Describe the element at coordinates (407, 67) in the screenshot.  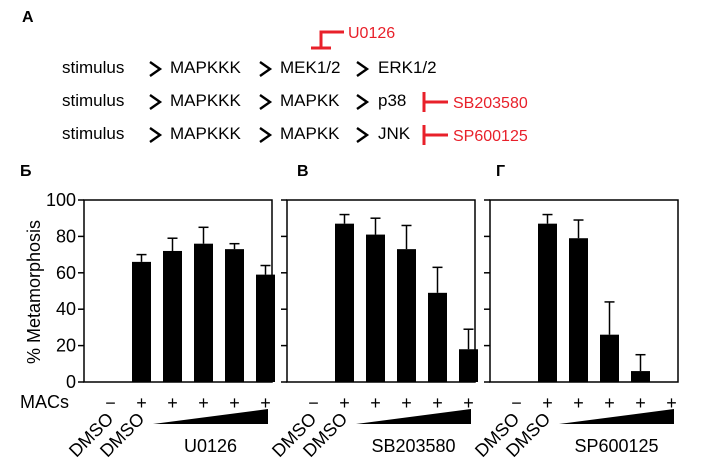
I see `pathway-step: ERK1/2` at that location.